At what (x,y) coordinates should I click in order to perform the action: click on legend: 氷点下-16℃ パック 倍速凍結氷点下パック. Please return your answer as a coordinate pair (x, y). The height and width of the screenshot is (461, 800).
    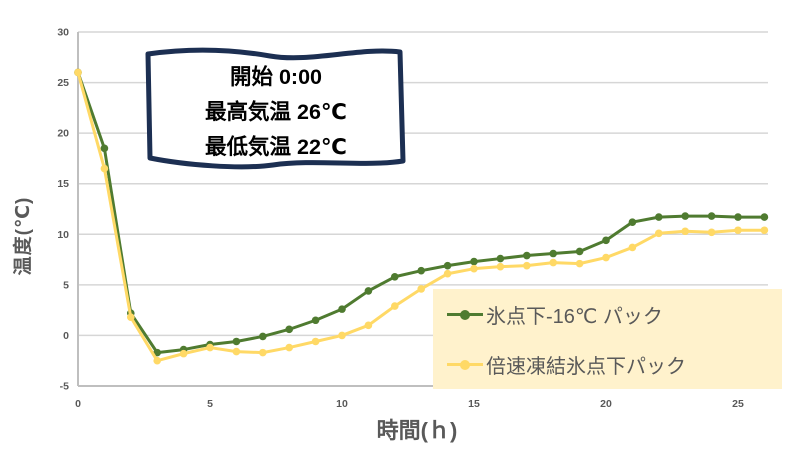
    Looking at the image, I should click on (607, 339).